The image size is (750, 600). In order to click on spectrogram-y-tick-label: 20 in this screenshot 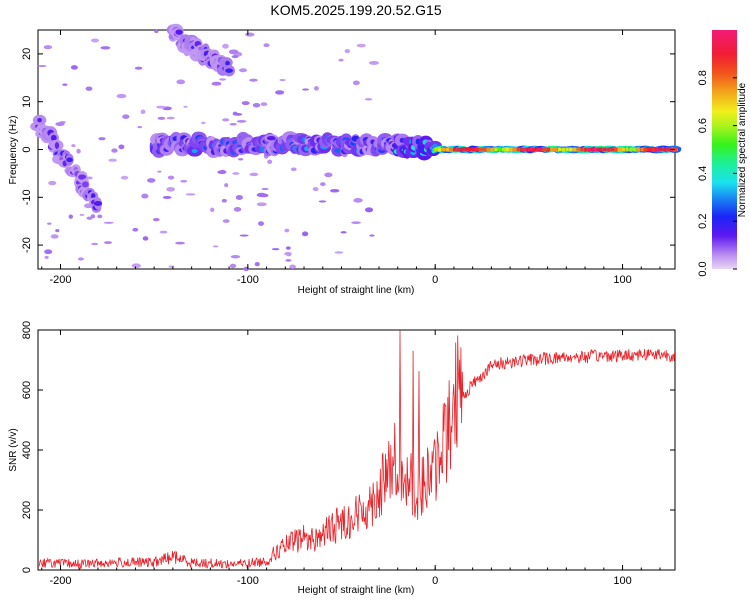, I will do `click(27, 54)`.